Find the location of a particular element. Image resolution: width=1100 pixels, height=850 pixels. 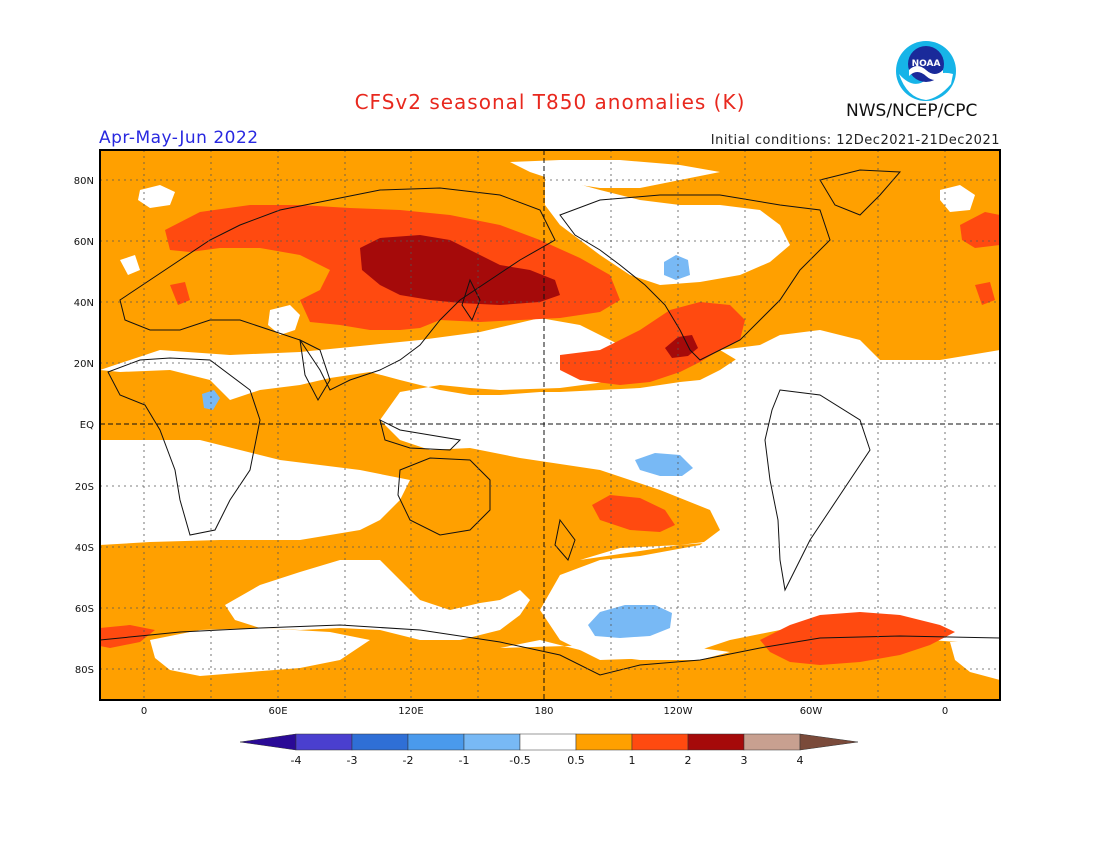

lat-label: 40N is located at coordinates (84, 303).